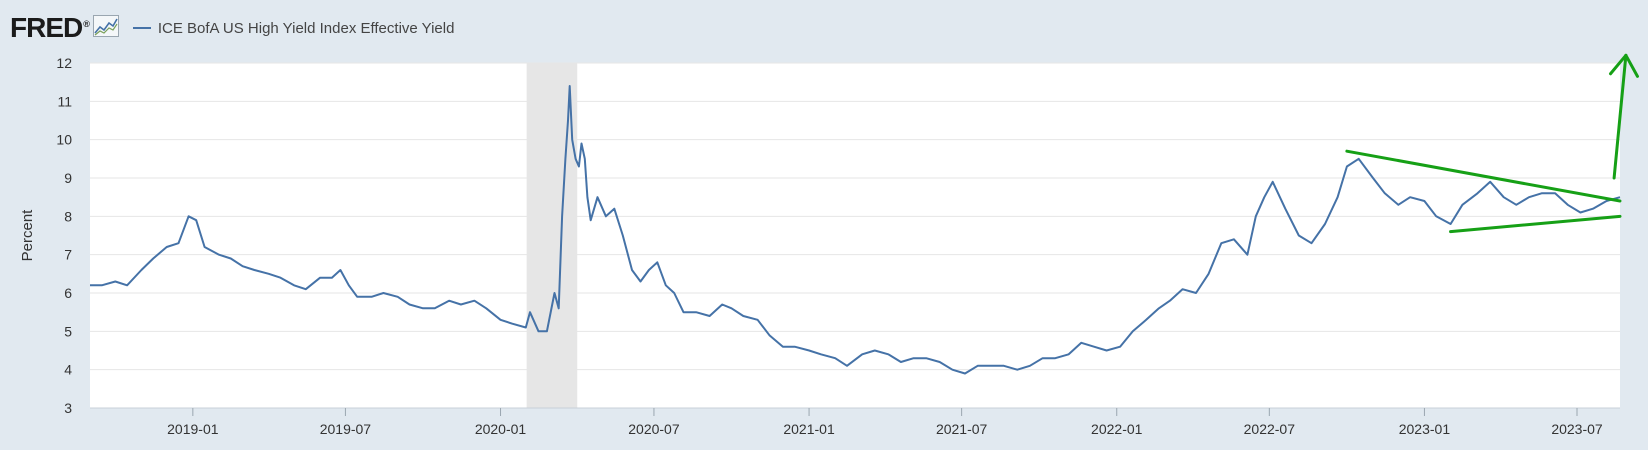 The image size is (1648, 450). Describe the element at coordinates (1270, 429) in the screenshot. I see `x-tick-label: 2022-07` at that location.